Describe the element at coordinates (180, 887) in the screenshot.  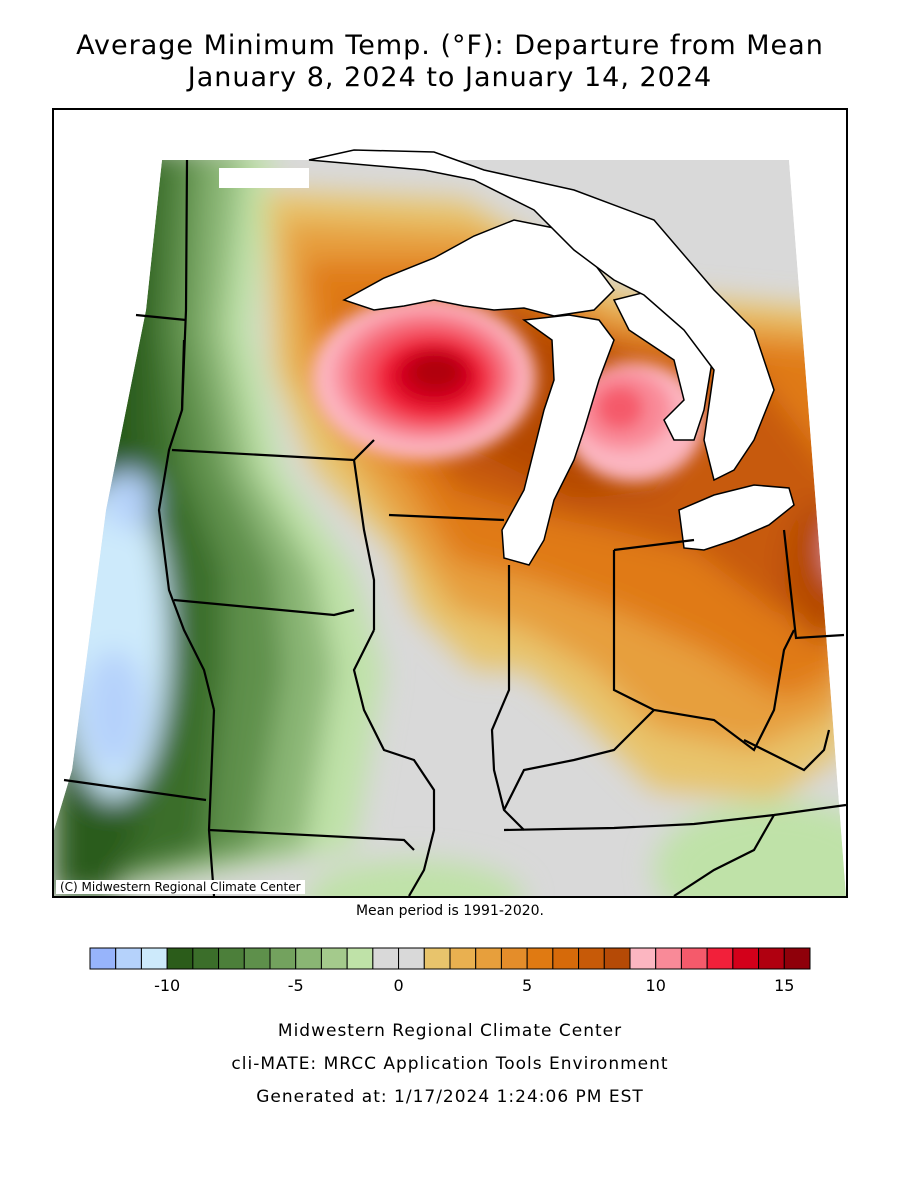
I see `copyright-label: (C) Midwestern Regional Climate Center` at that location.